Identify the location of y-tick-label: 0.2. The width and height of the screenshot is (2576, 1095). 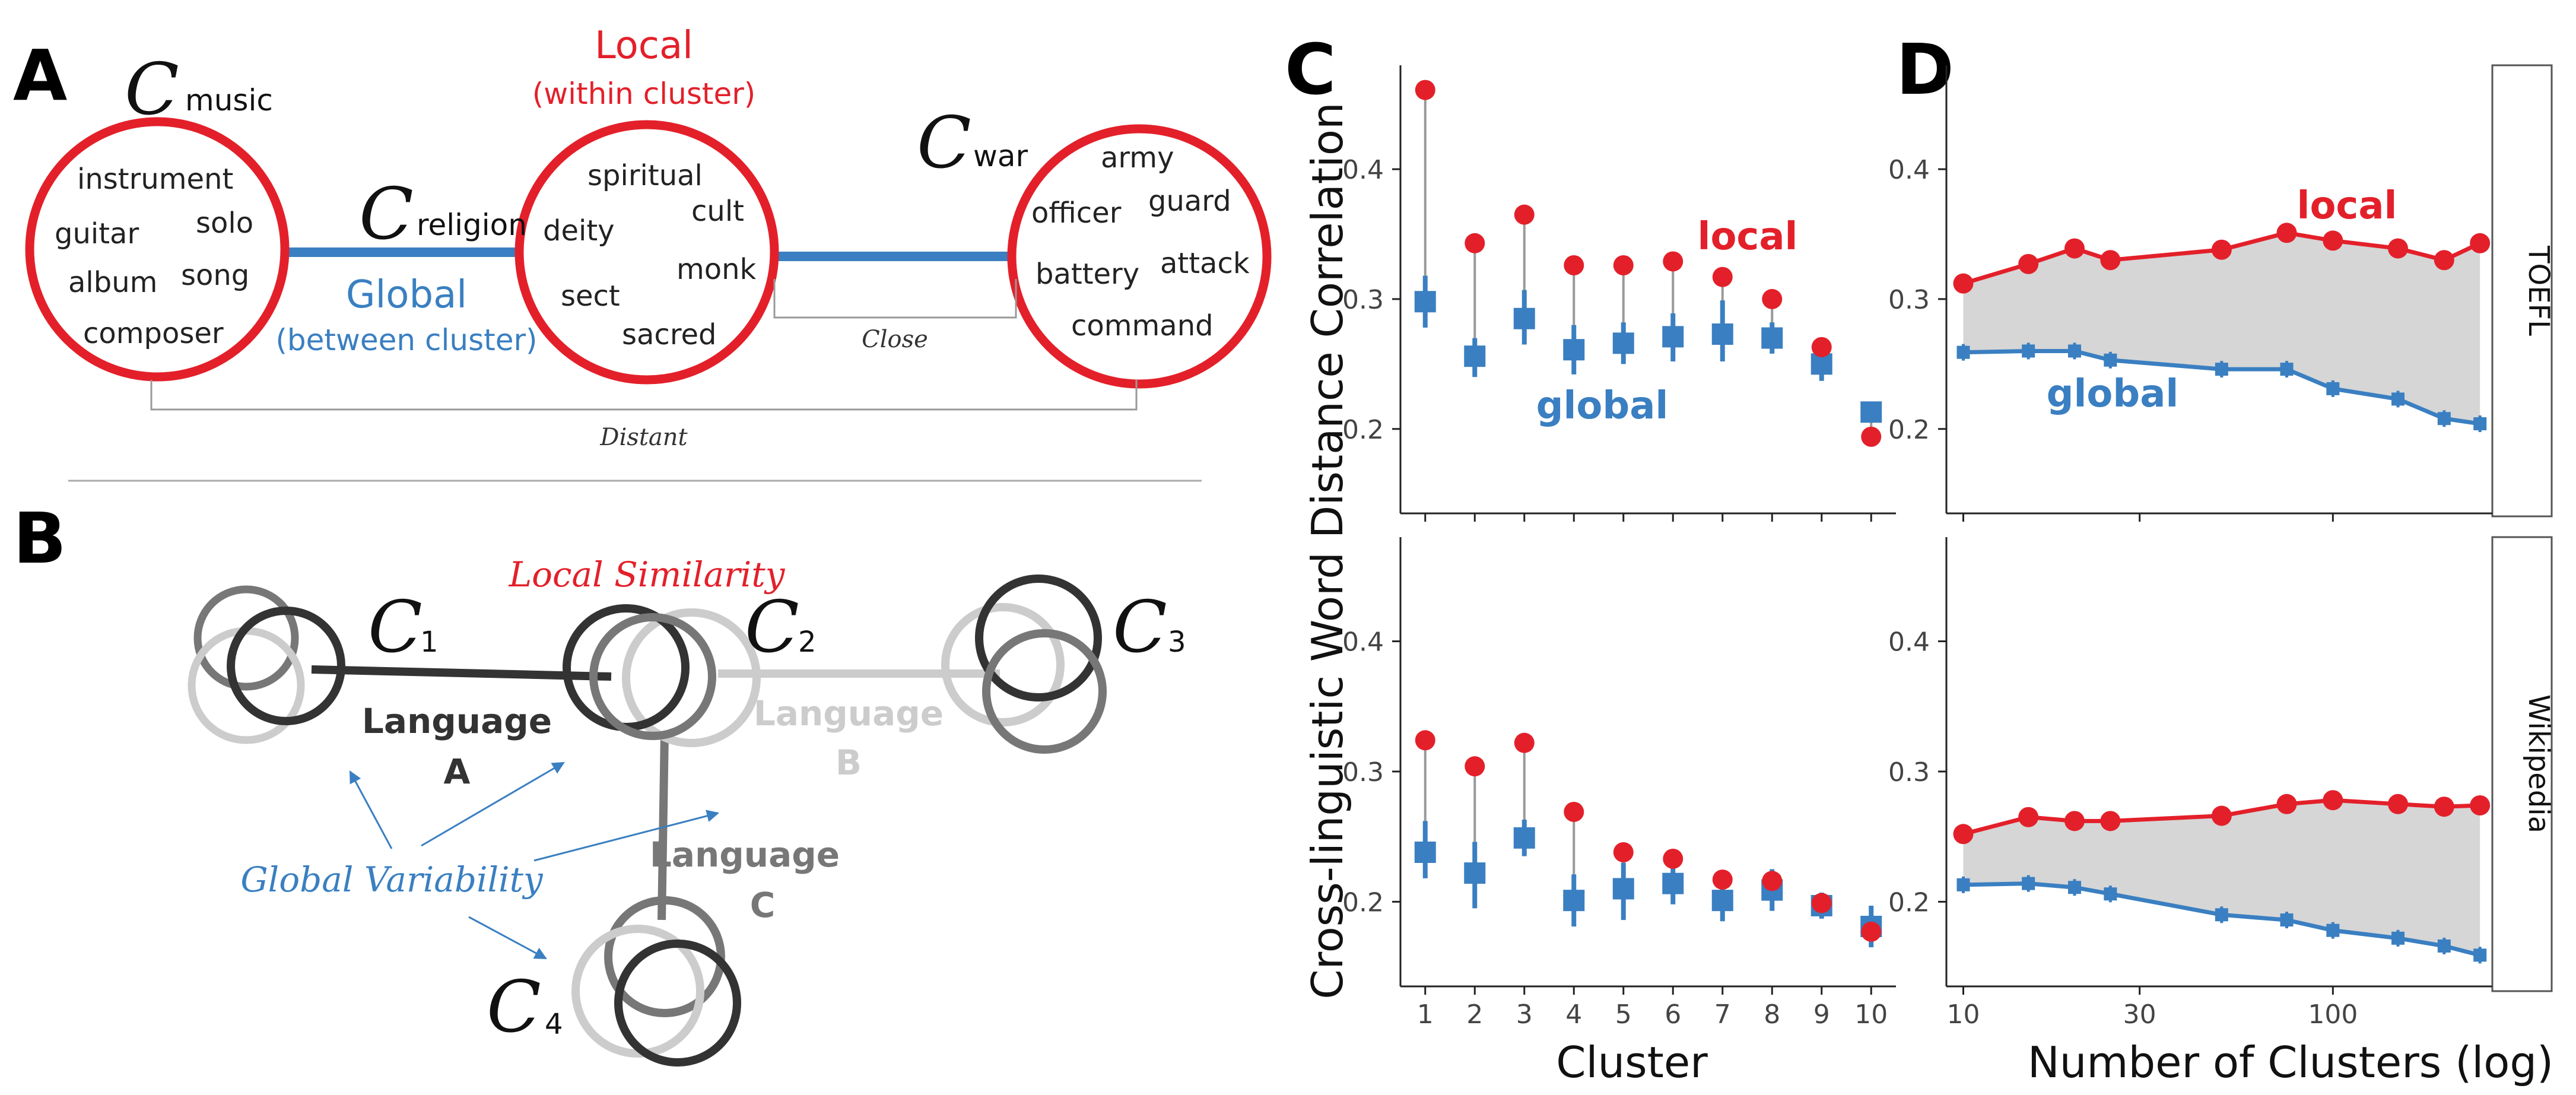
(1909, 903).